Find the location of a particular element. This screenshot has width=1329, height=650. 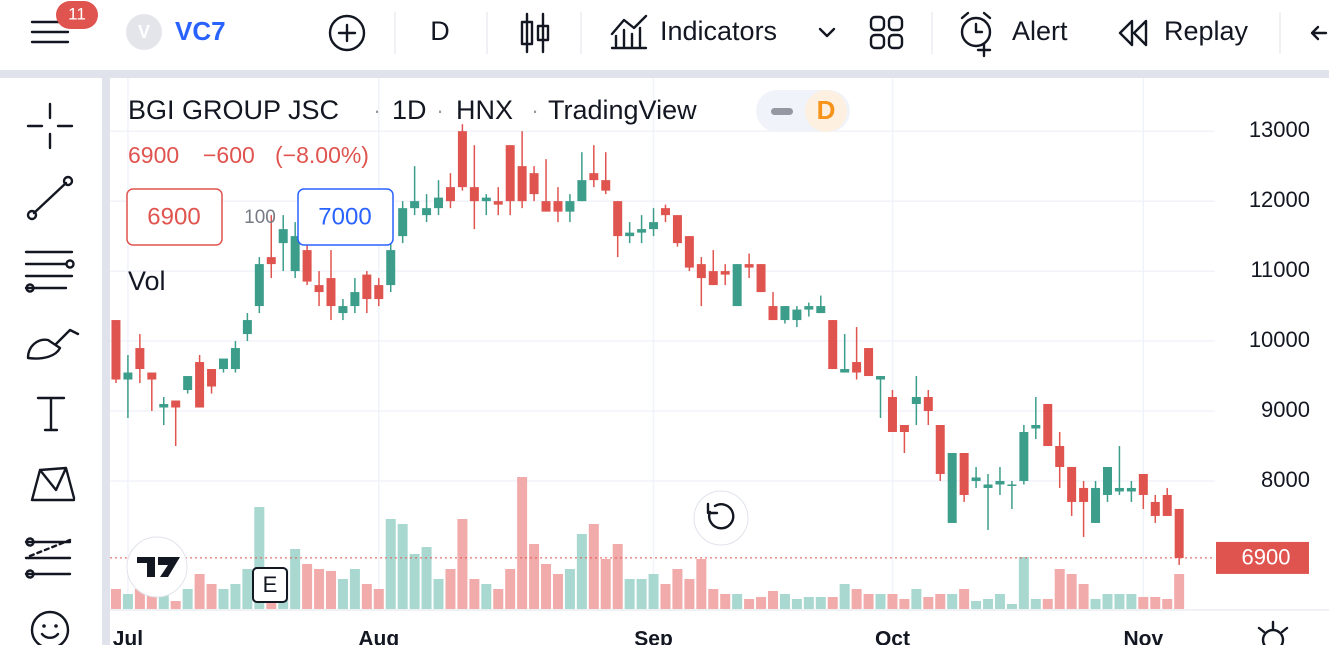

indicators-label: Indicators is located at coordinates (718, 31).